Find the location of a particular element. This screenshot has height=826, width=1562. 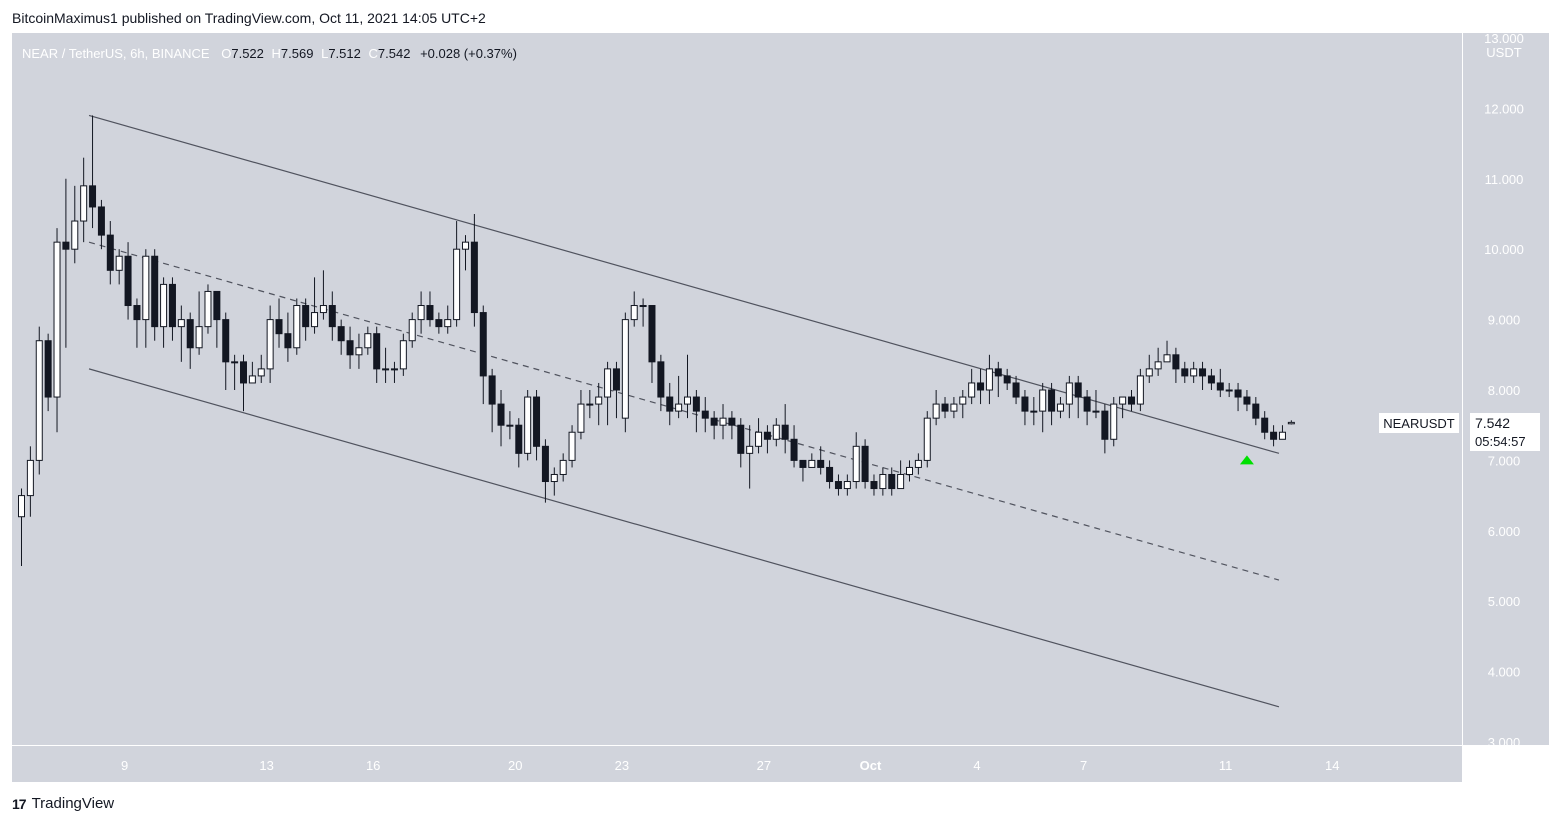

time-tick-label: Oct is located at coordinates (871, 765).